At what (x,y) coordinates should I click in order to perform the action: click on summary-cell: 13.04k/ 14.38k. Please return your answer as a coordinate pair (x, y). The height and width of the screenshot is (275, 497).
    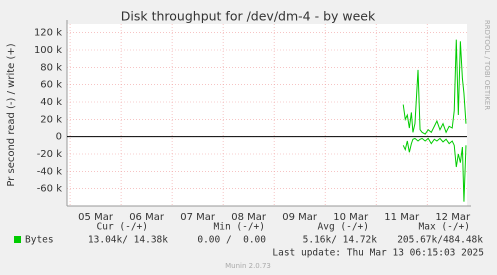
    Looking at the image, I should click on (128, 240).